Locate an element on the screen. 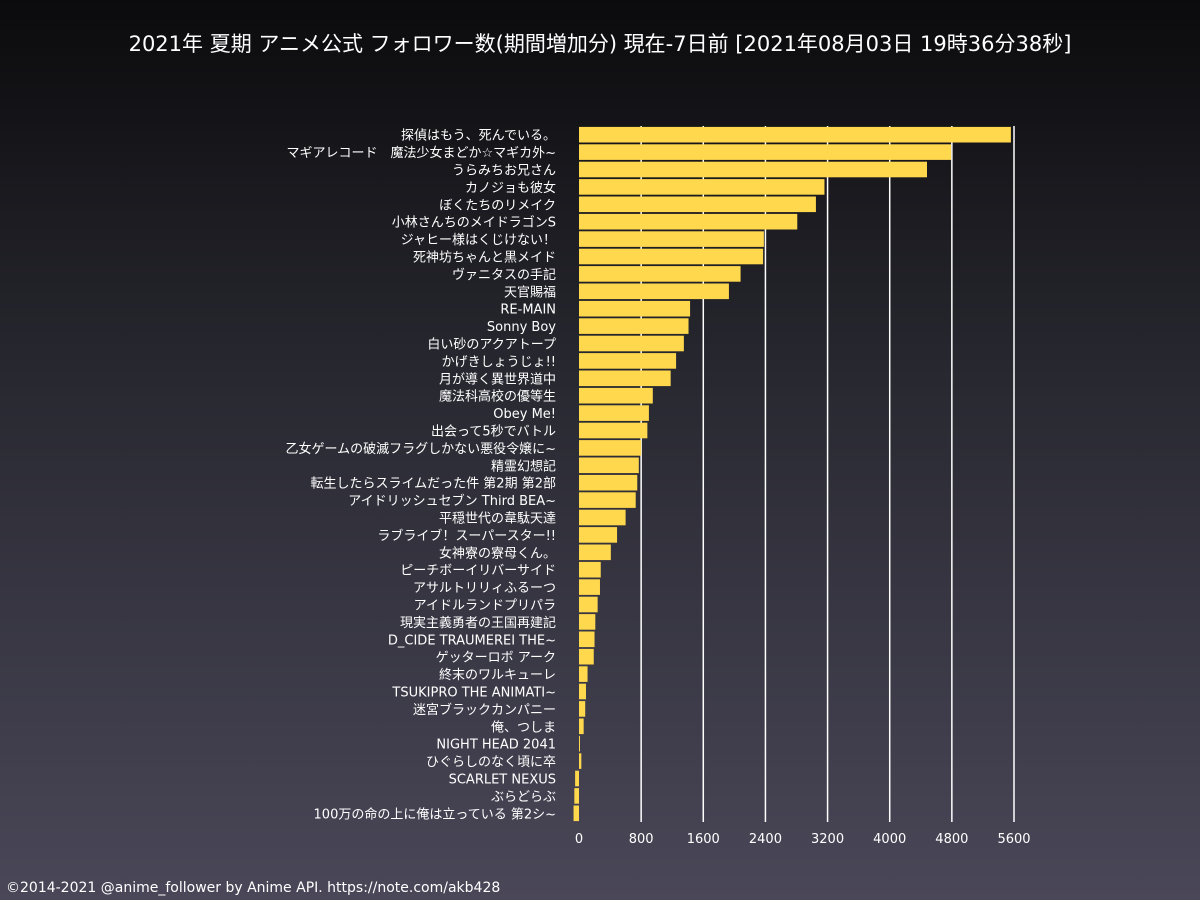 The width and height of the screenshot is (1200, 900). category-label: 100万の命の上に俺は立っている 第2シ~ is located at coordinates (435, 814).